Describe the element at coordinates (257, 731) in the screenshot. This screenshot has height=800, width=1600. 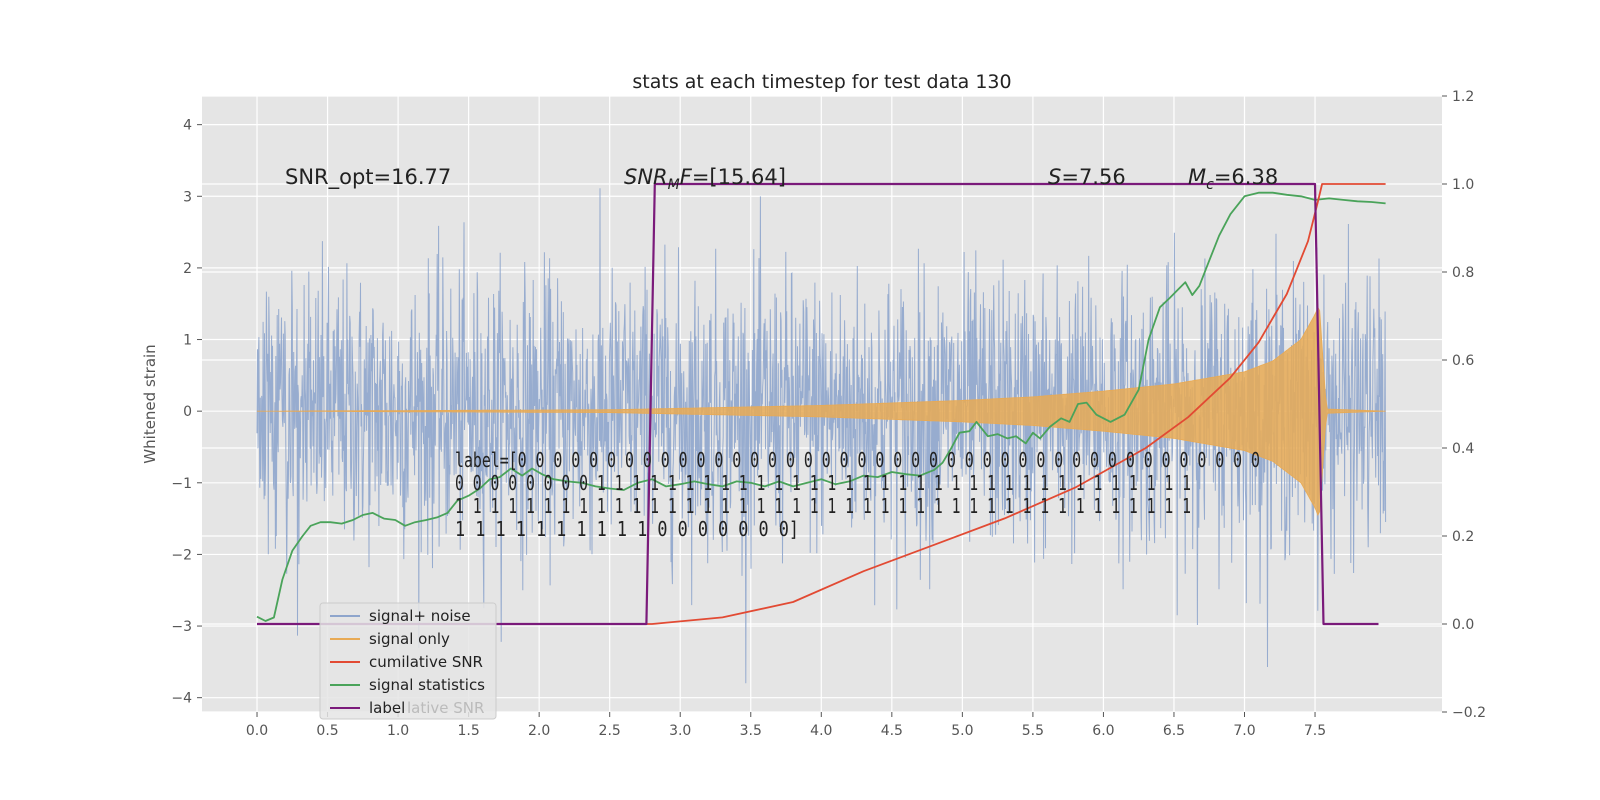
I see `x-tick-label: 0.0` at that location.